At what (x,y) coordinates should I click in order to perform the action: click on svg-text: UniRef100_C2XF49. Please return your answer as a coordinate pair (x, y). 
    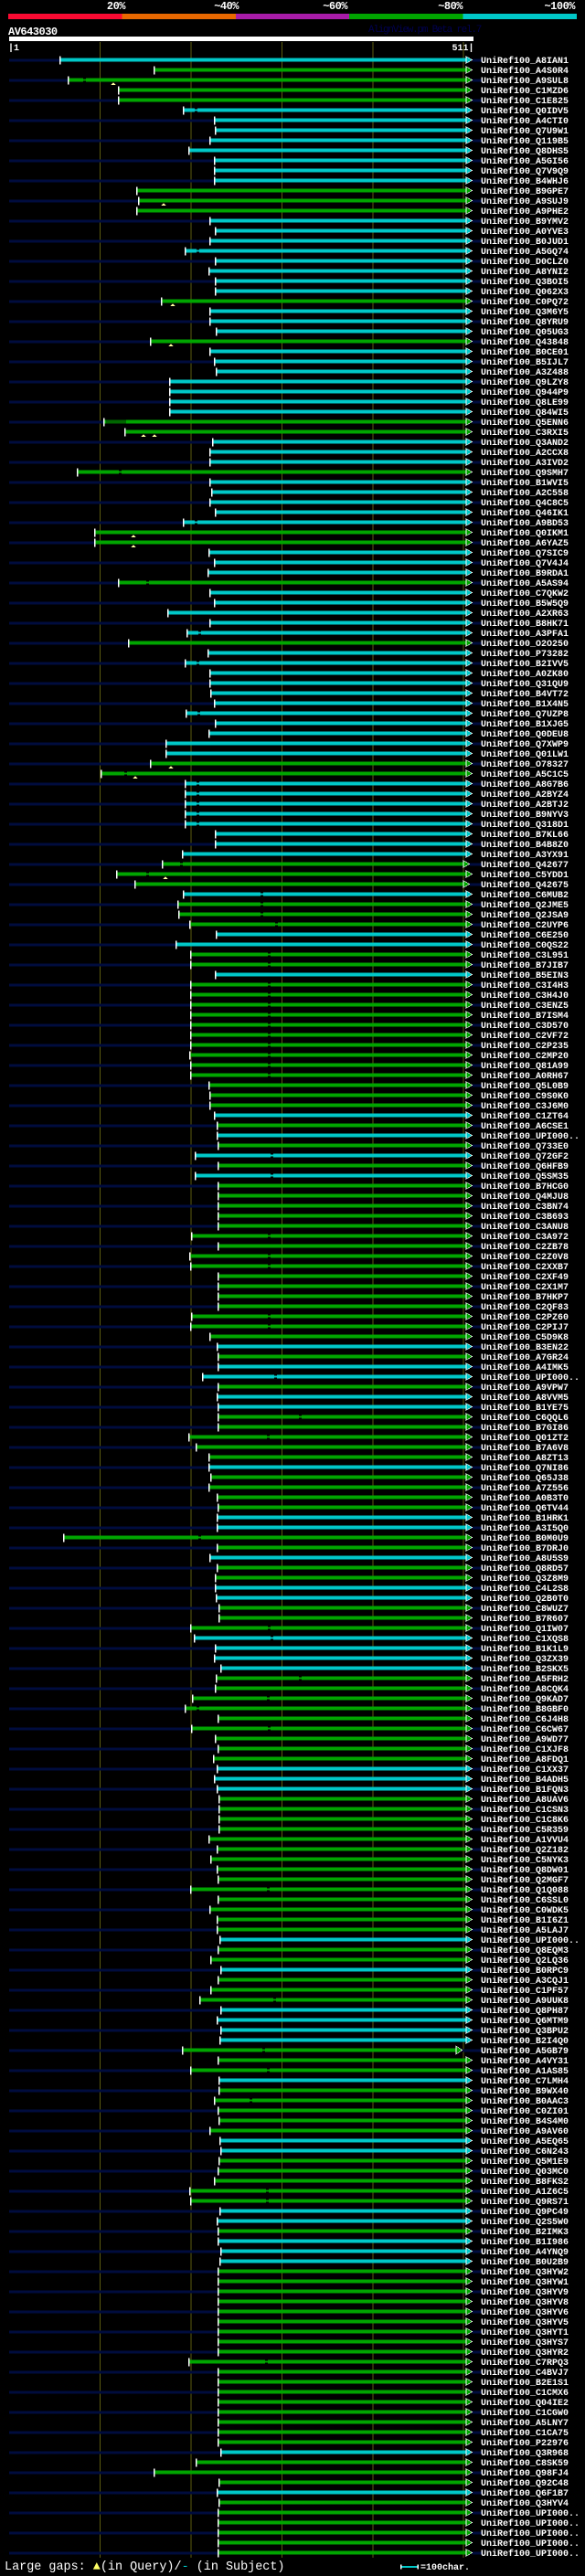
    Looking at the image, I should click on (525, 1277).